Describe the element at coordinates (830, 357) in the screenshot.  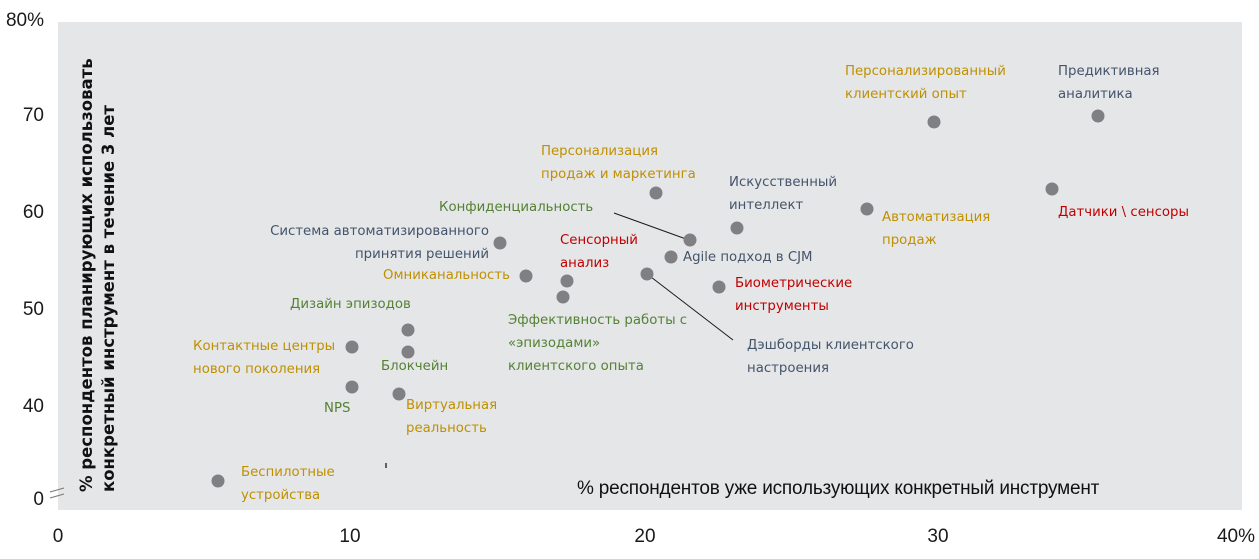
I see `label-dashboards: Дэшборды клиентского настроения` at that location.